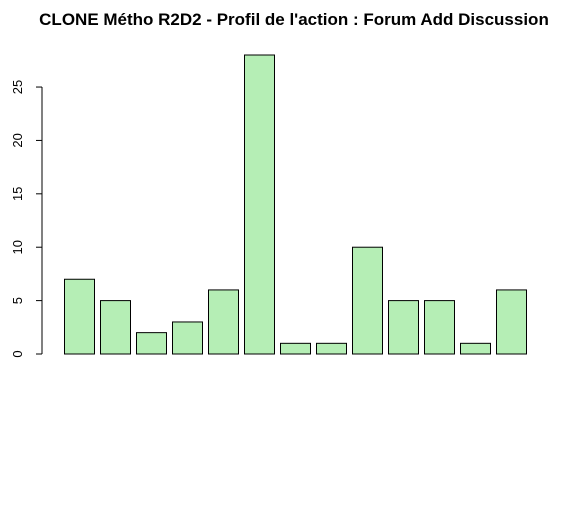 The image size is (587, 530). Describe the element at coordinates (17, 140) in the screenshot. I see `y-tick-label: 20` at that location.